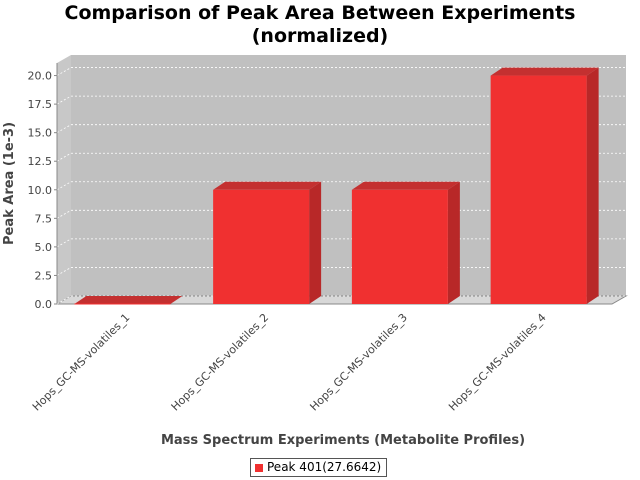 The height and width of the screenshot is (480, 640). What do you see at coordinates (358, 362) in the screenshot?
I see `x-tick-label: Hops_GC-MS-volatiles_3` at bounding box center [358, 362].